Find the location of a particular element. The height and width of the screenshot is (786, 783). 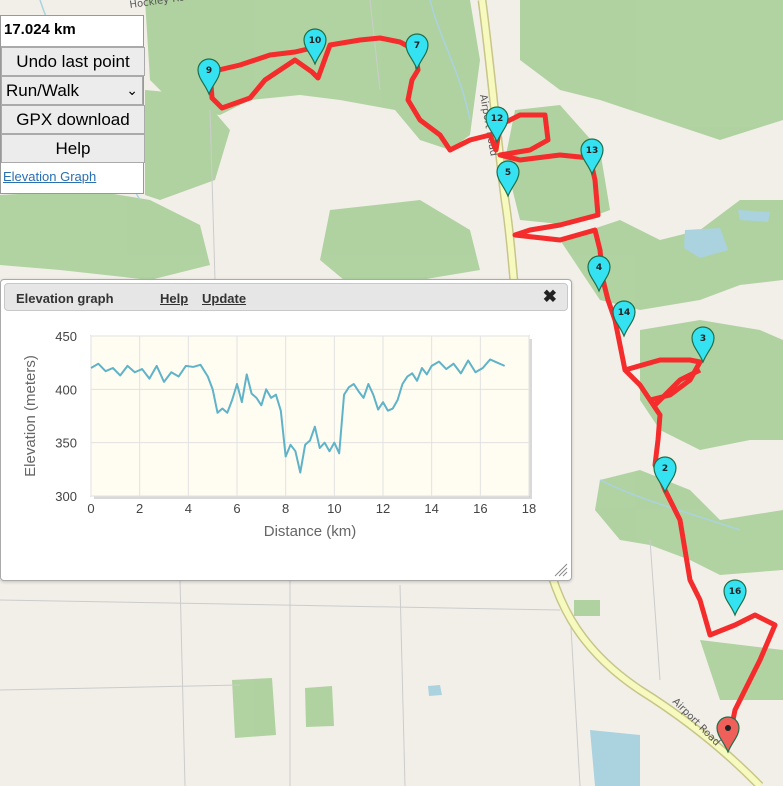

dialog-header: Elevation graph Help Update ✖ is located at coordinates (286, 297).